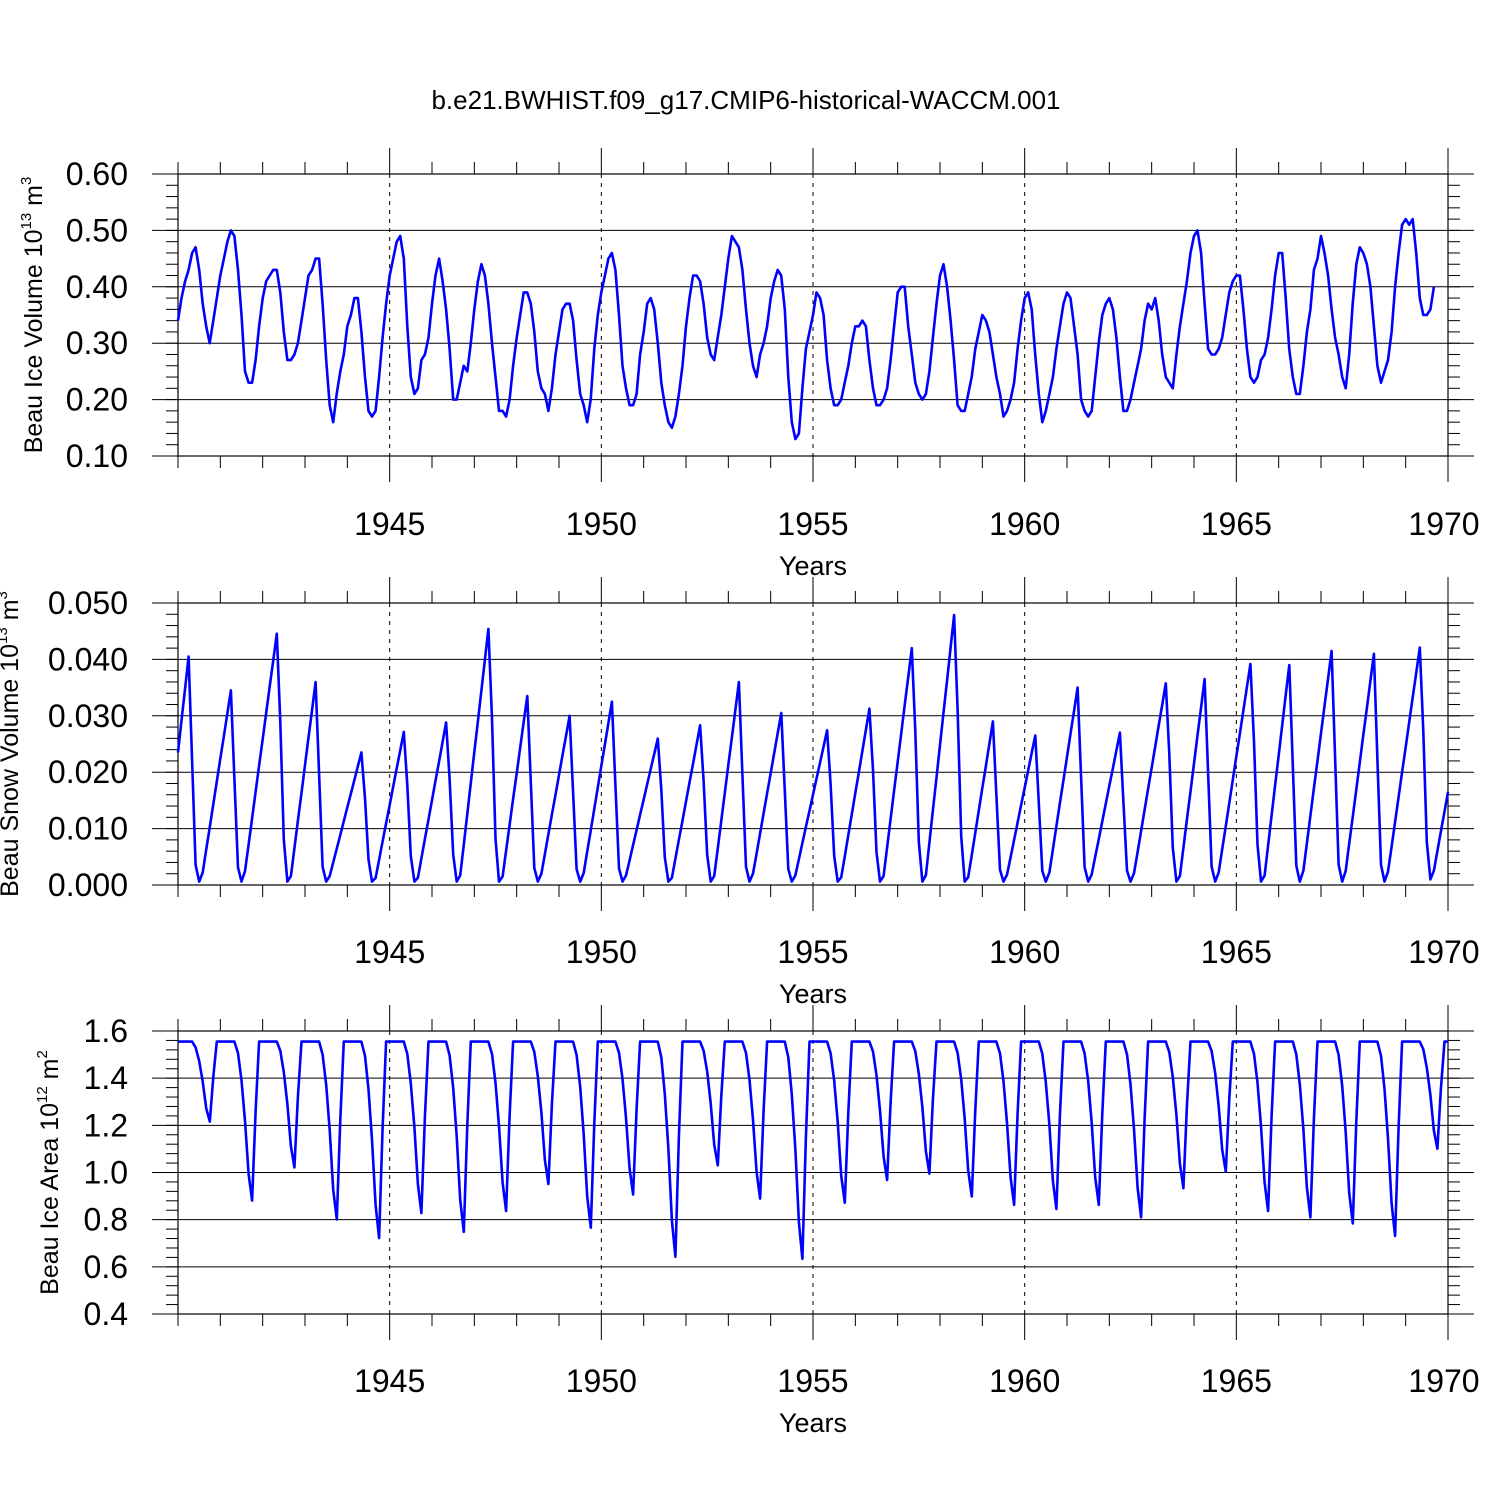  Describe the element at coordinates (97, 287) in the screenshot. I see `y-tick-label: 0.40` at that location.